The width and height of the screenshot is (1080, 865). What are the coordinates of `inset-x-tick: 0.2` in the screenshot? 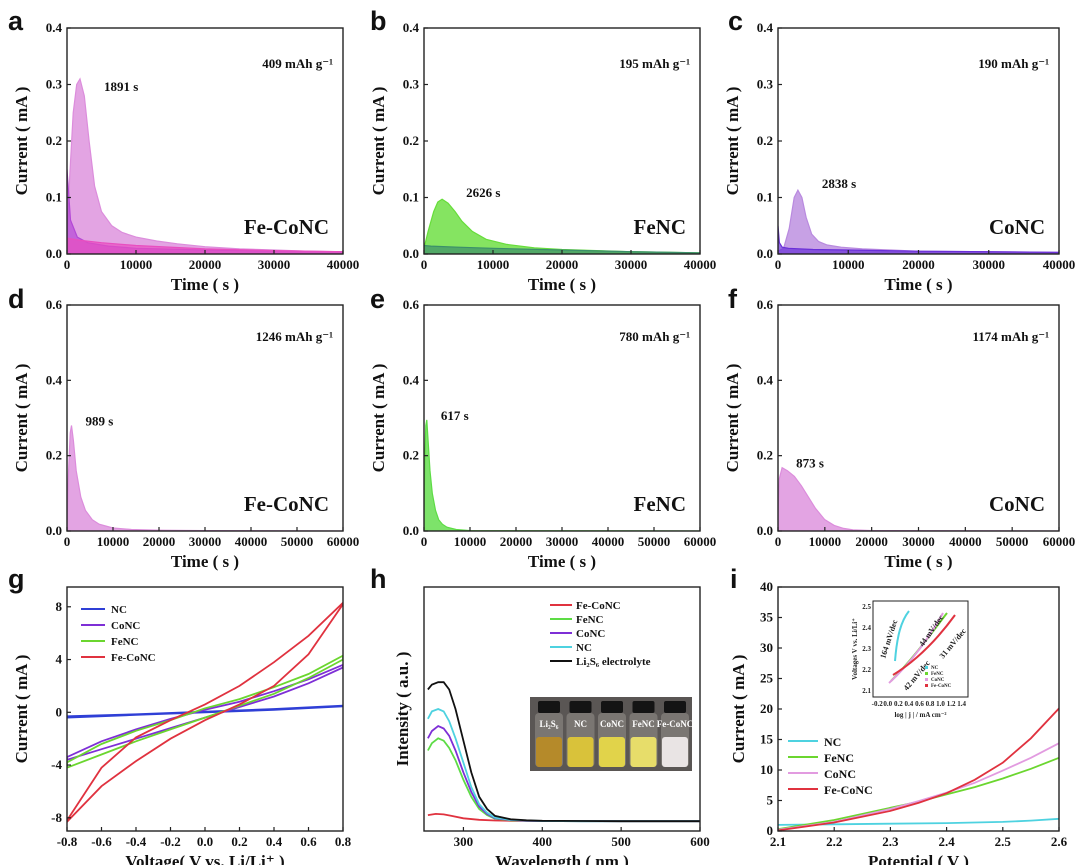 It's located at (898, 704).